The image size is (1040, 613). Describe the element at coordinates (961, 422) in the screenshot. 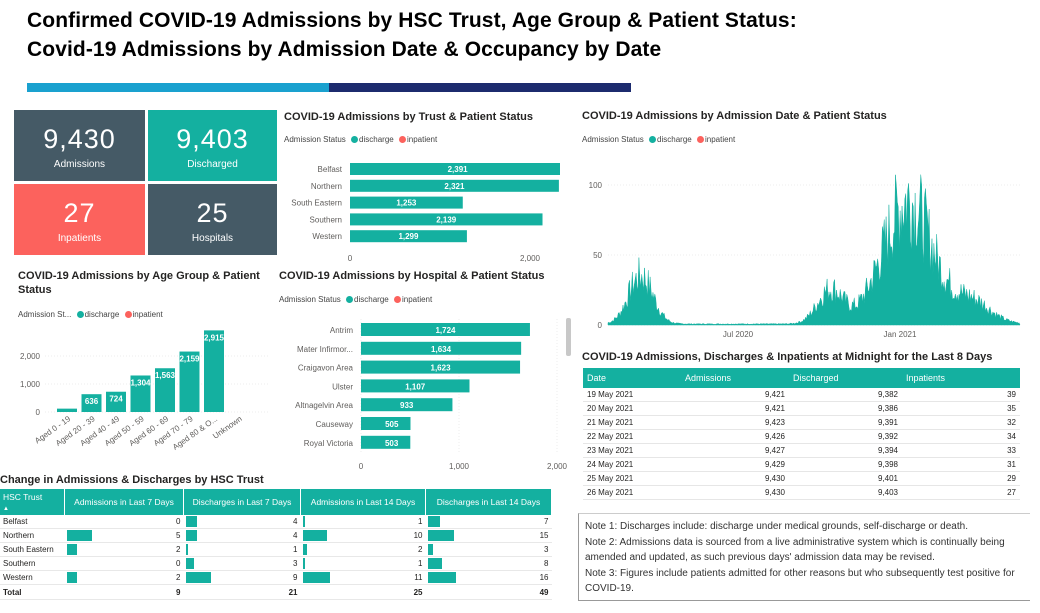

I see `table-cell: 32` at that location.